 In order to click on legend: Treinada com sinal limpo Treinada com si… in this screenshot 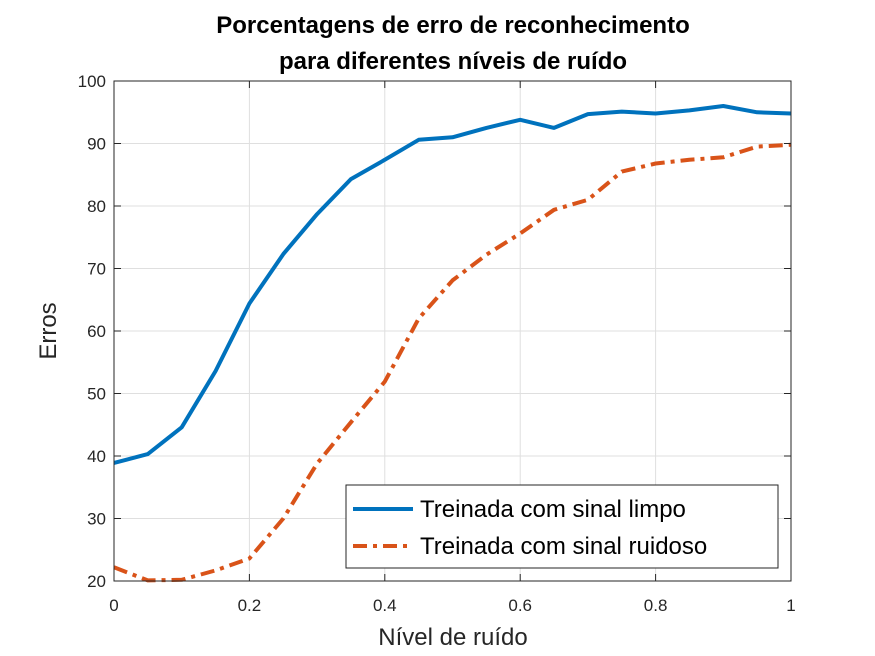, I will do `click(562, 526)`.